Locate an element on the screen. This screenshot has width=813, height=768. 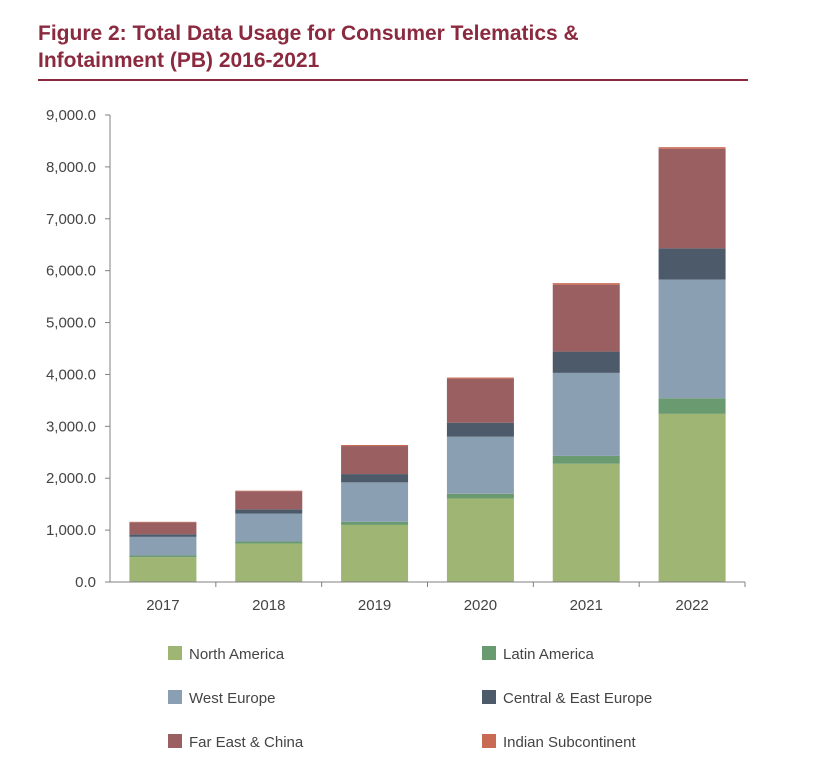
bar-segment-latin-america-2017 is located at coordinates (163, 556).